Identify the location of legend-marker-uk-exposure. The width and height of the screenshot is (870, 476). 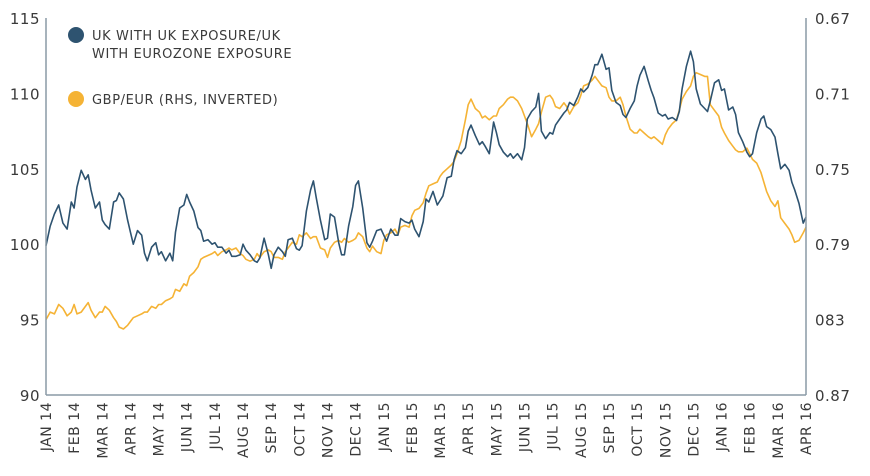
(76, 35).